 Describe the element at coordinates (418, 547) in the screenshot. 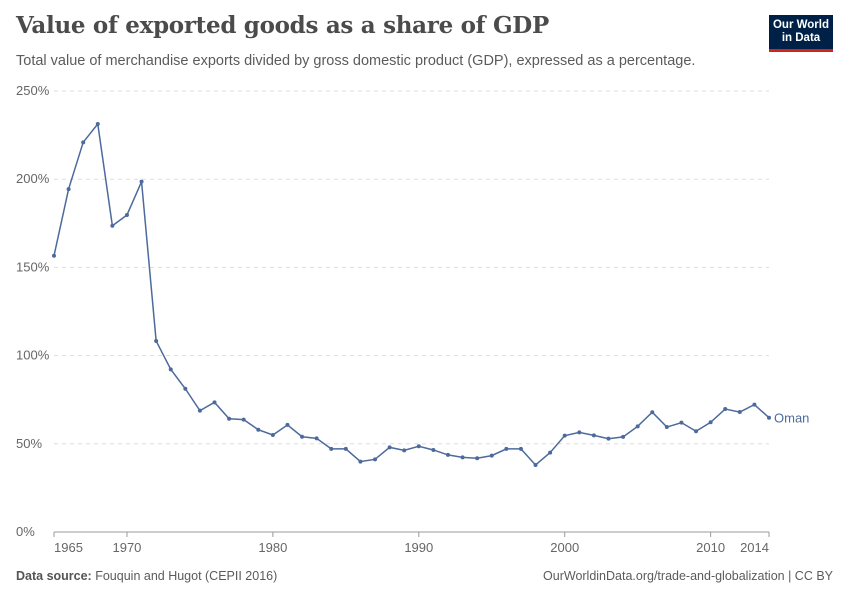

I see `x-tick-label: 1990` at that location.